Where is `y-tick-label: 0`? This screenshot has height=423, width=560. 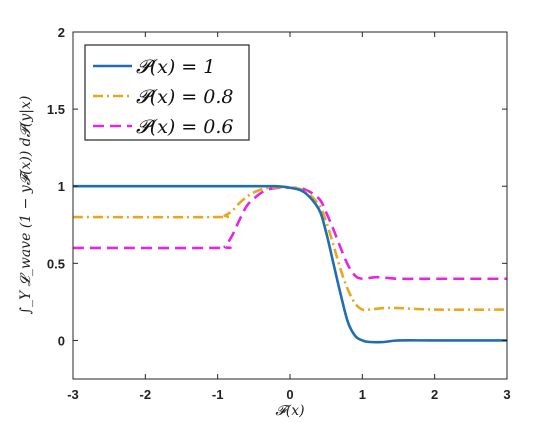 y-tick-label: 0 is located at coordinates (61, 340).